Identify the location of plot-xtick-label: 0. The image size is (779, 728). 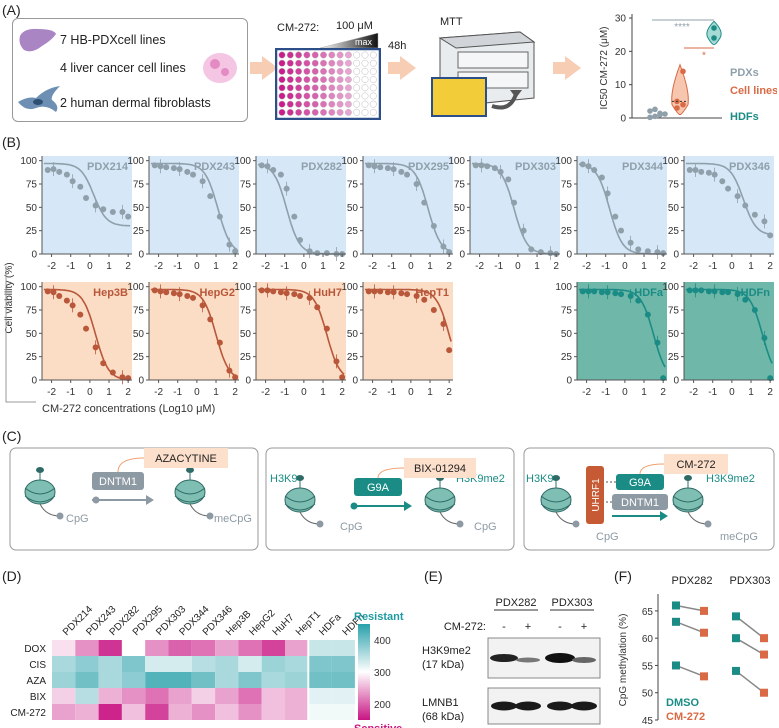
(197, 392).